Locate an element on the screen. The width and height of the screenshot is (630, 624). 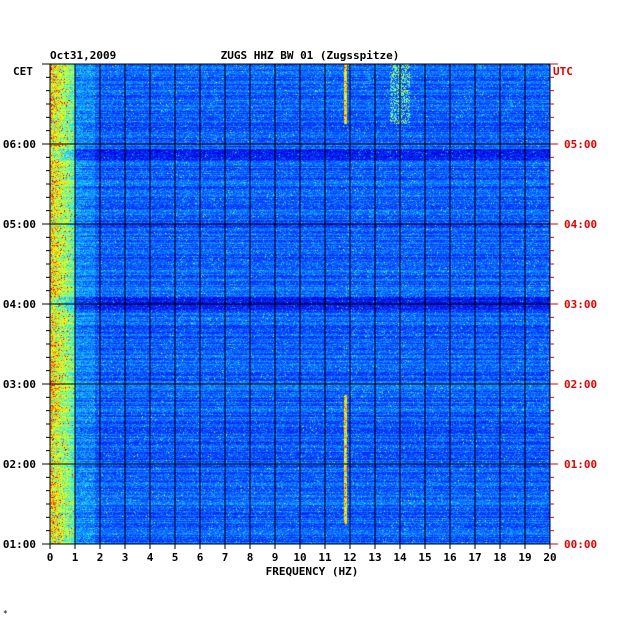
y-axis-ticks-cet: 06:00 05:00 04:00 03:00 02:00 01:00 is located at coordinates (26, 307).